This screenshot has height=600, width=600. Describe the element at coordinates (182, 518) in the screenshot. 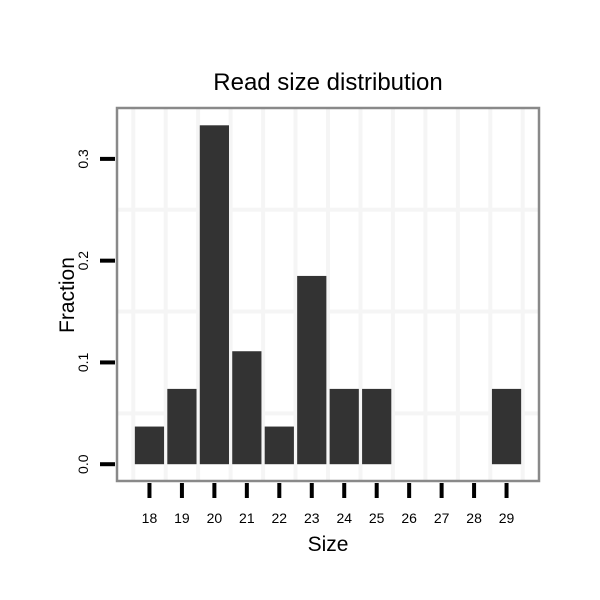

I see `x-tick-label: 19` at that location.